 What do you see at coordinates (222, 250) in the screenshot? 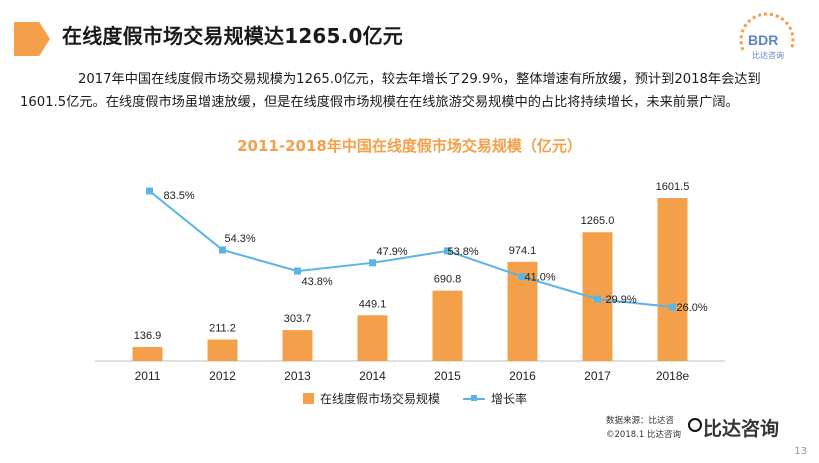
I see `growth-point-2012` at bounding box center [222, 250].